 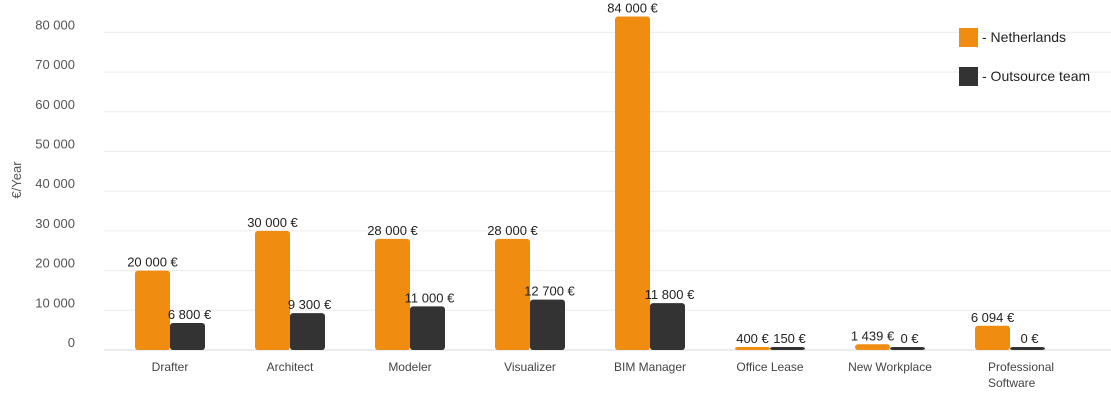 What do you see at coordinates (55, 223) in the screenshot?
I see `y-tick-label: 30 000` at bounding box center [55, 223].